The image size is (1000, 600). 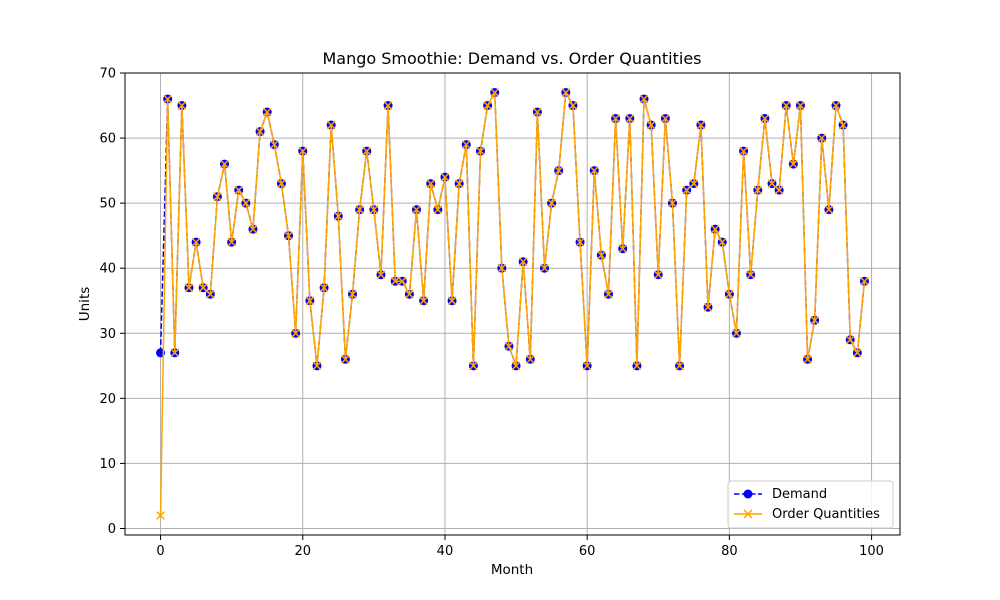 What do you see at coordinates (729, 551) in the screenshot?
I see `x-tick-label: 80` at bounding box center [729, 551].